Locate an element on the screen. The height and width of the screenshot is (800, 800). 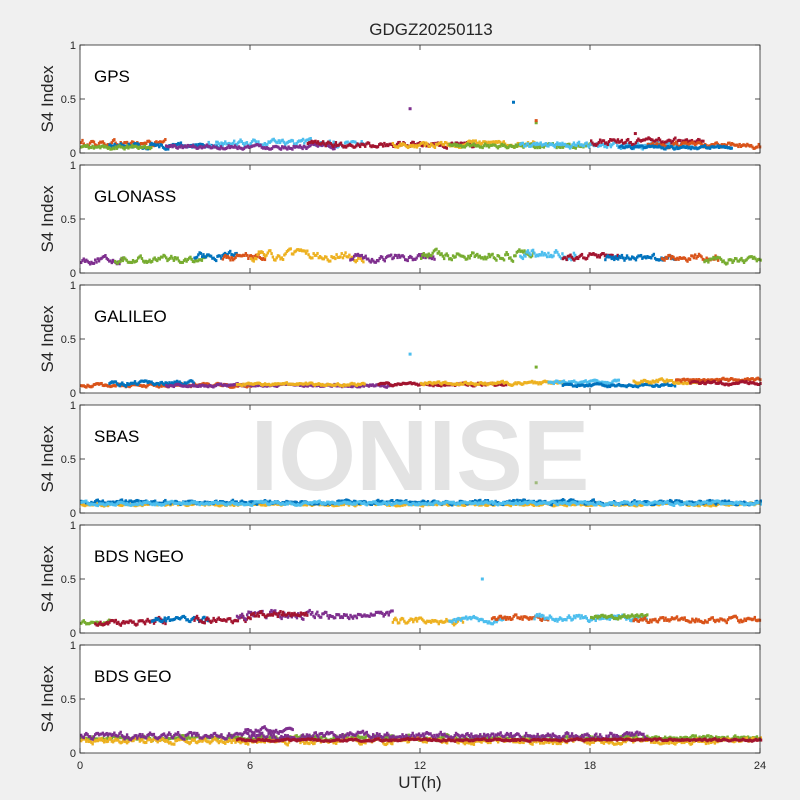
y-tick-label: 1 is located at coordinates (73, 46).